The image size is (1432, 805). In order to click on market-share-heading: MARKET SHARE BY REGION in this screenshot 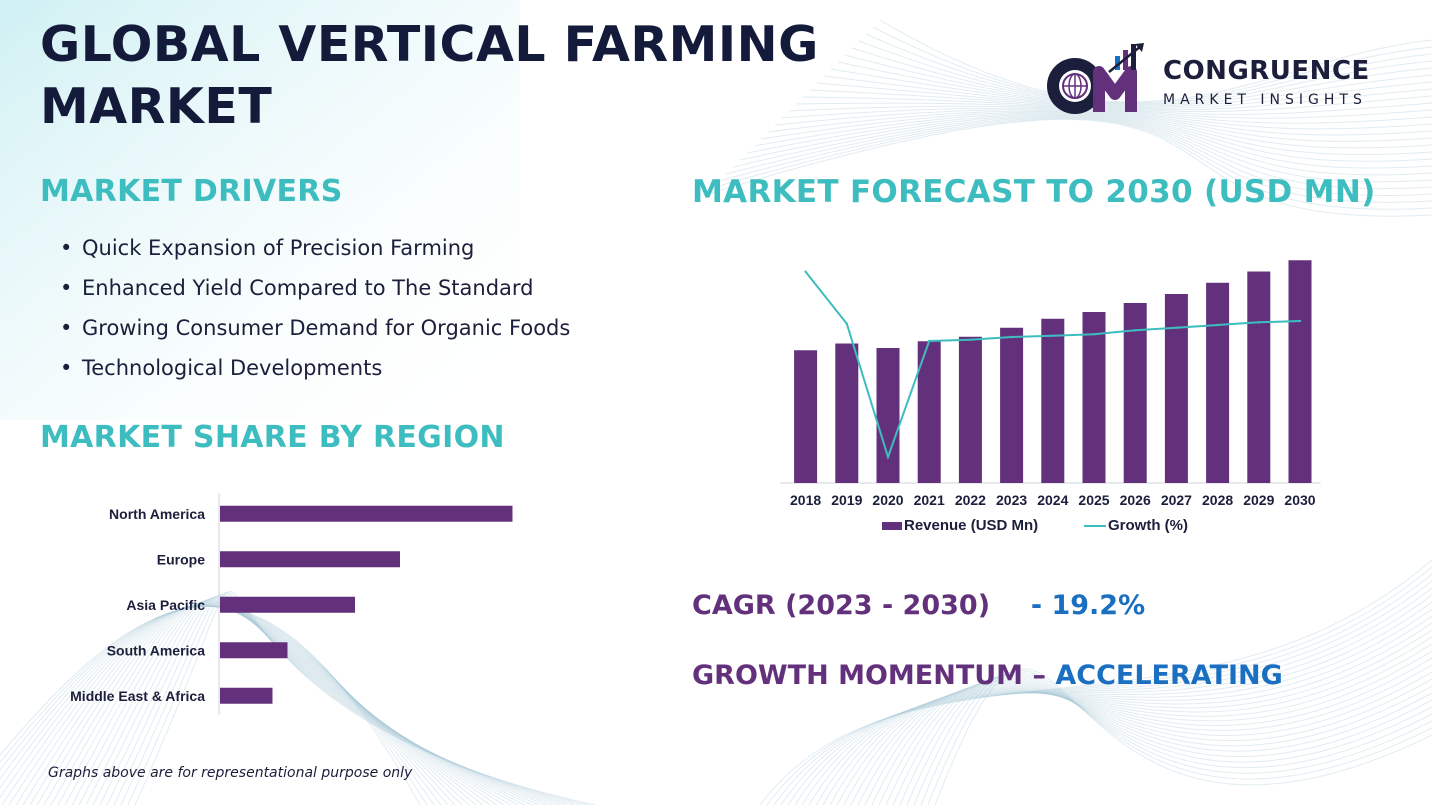, I will do `click(272, 437)`.